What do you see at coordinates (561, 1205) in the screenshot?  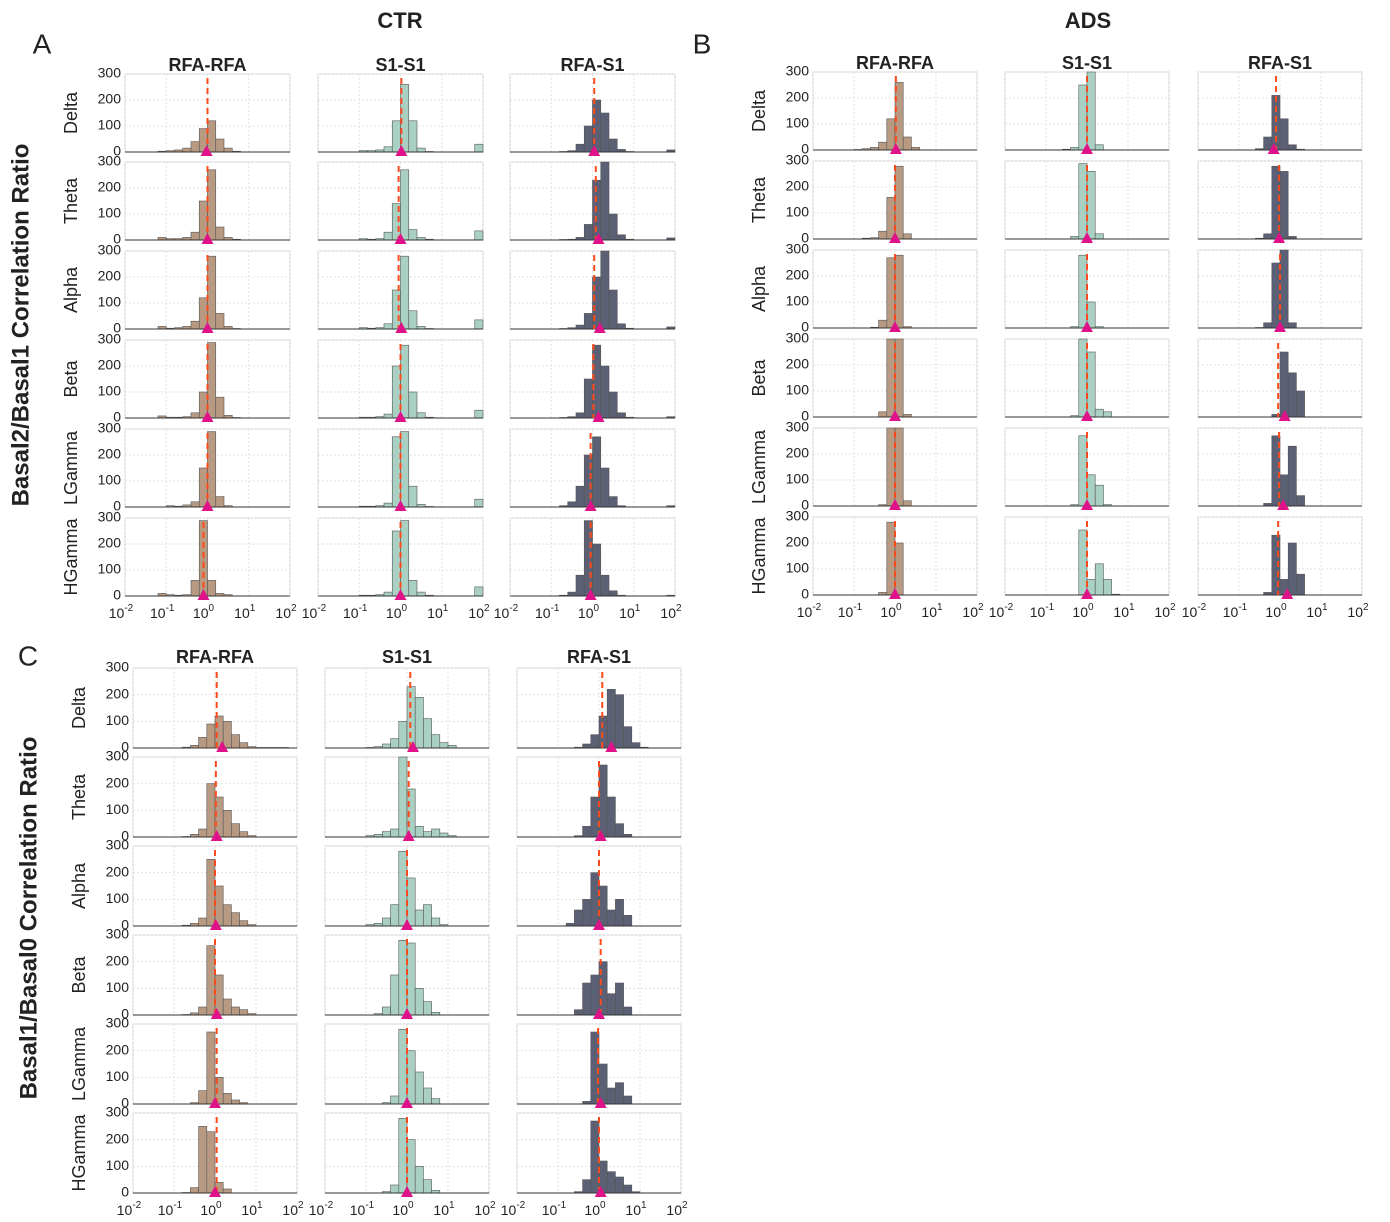 I see `x-tick-exponent: -1` at bounding box center [561, 1205].